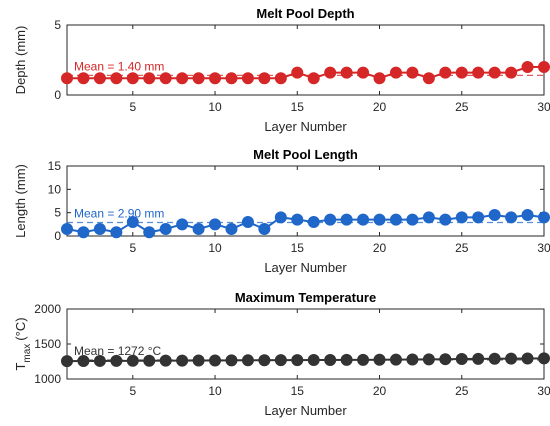 This screenshot has width=550, height=426. I want to click on chart-title: Melt Pool Length, so click(305, 154).